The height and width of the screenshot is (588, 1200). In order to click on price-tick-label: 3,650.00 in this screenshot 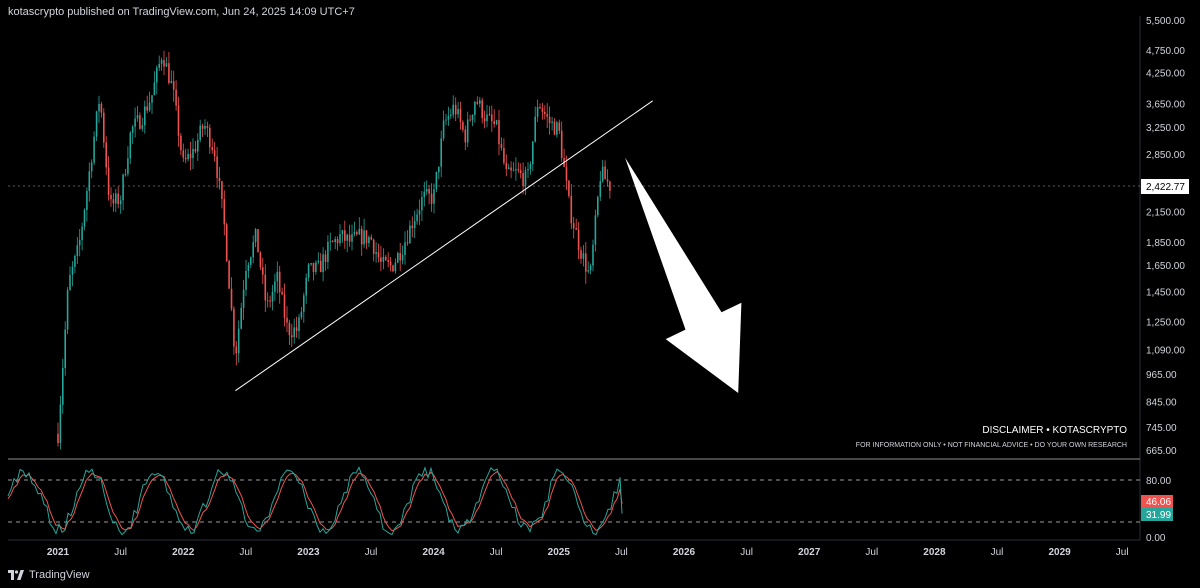, I will do `click(1165, 105)`.